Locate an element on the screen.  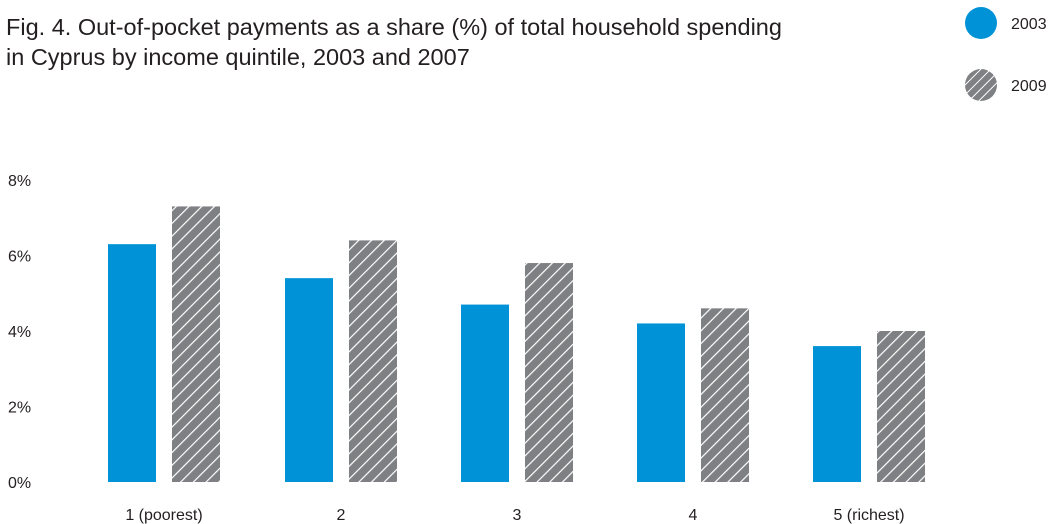
x-axis: 1 (poorest) 2 3 4 5 (richest) is located at coordinates (514, 515).